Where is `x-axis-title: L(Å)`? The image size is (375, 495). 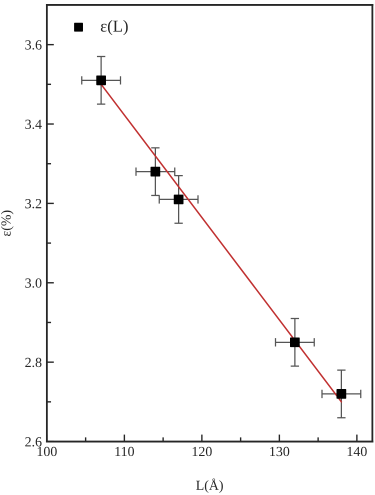
x-axis-title: L(Å) is located at coordinates (209, 485).